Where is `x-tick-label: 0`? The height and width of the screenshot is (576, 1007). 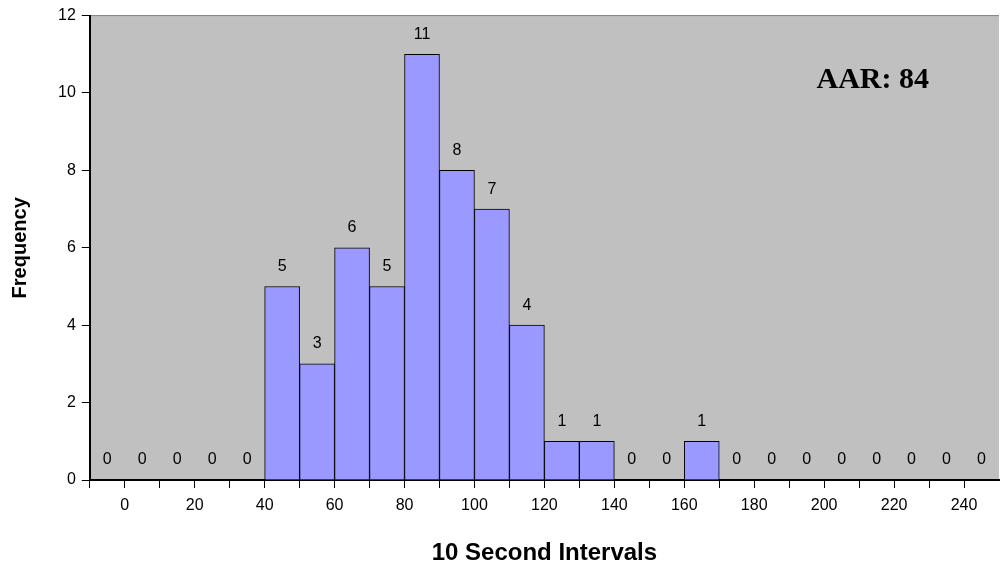
x-tick-label: 0 is located at coordinates (125, 505).